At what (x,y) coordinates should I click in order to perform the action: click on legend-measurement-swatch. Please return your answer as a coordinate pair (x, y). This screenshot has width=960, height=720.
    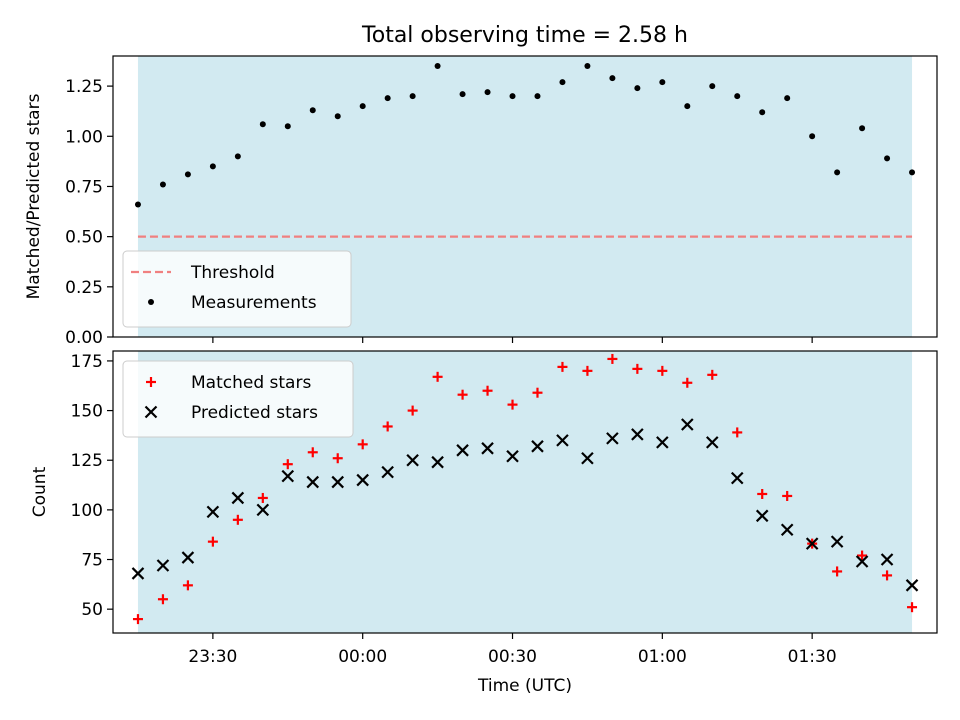
    Looking at the image, I should click on (151, 302).